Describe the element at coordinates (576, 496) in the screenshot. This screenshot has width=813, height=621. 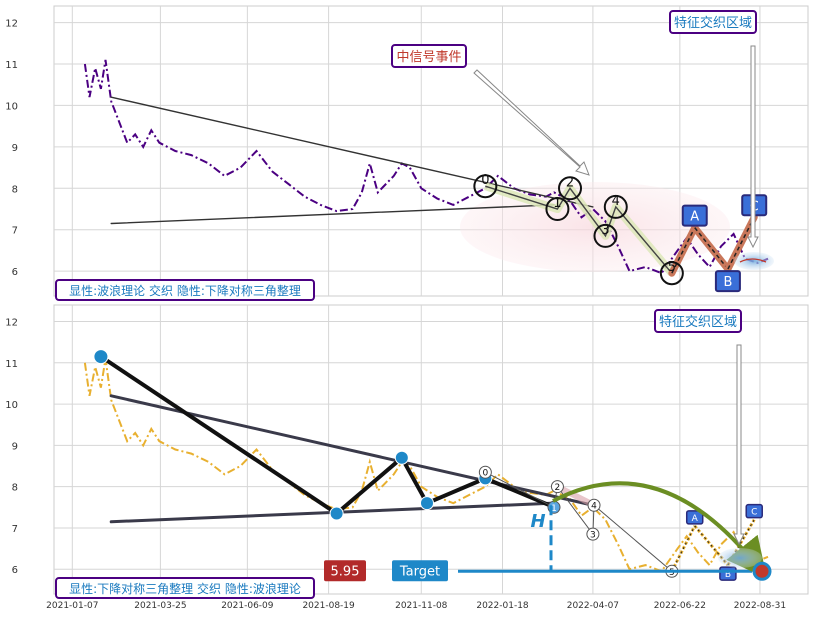
I see `wave-band` at that location.